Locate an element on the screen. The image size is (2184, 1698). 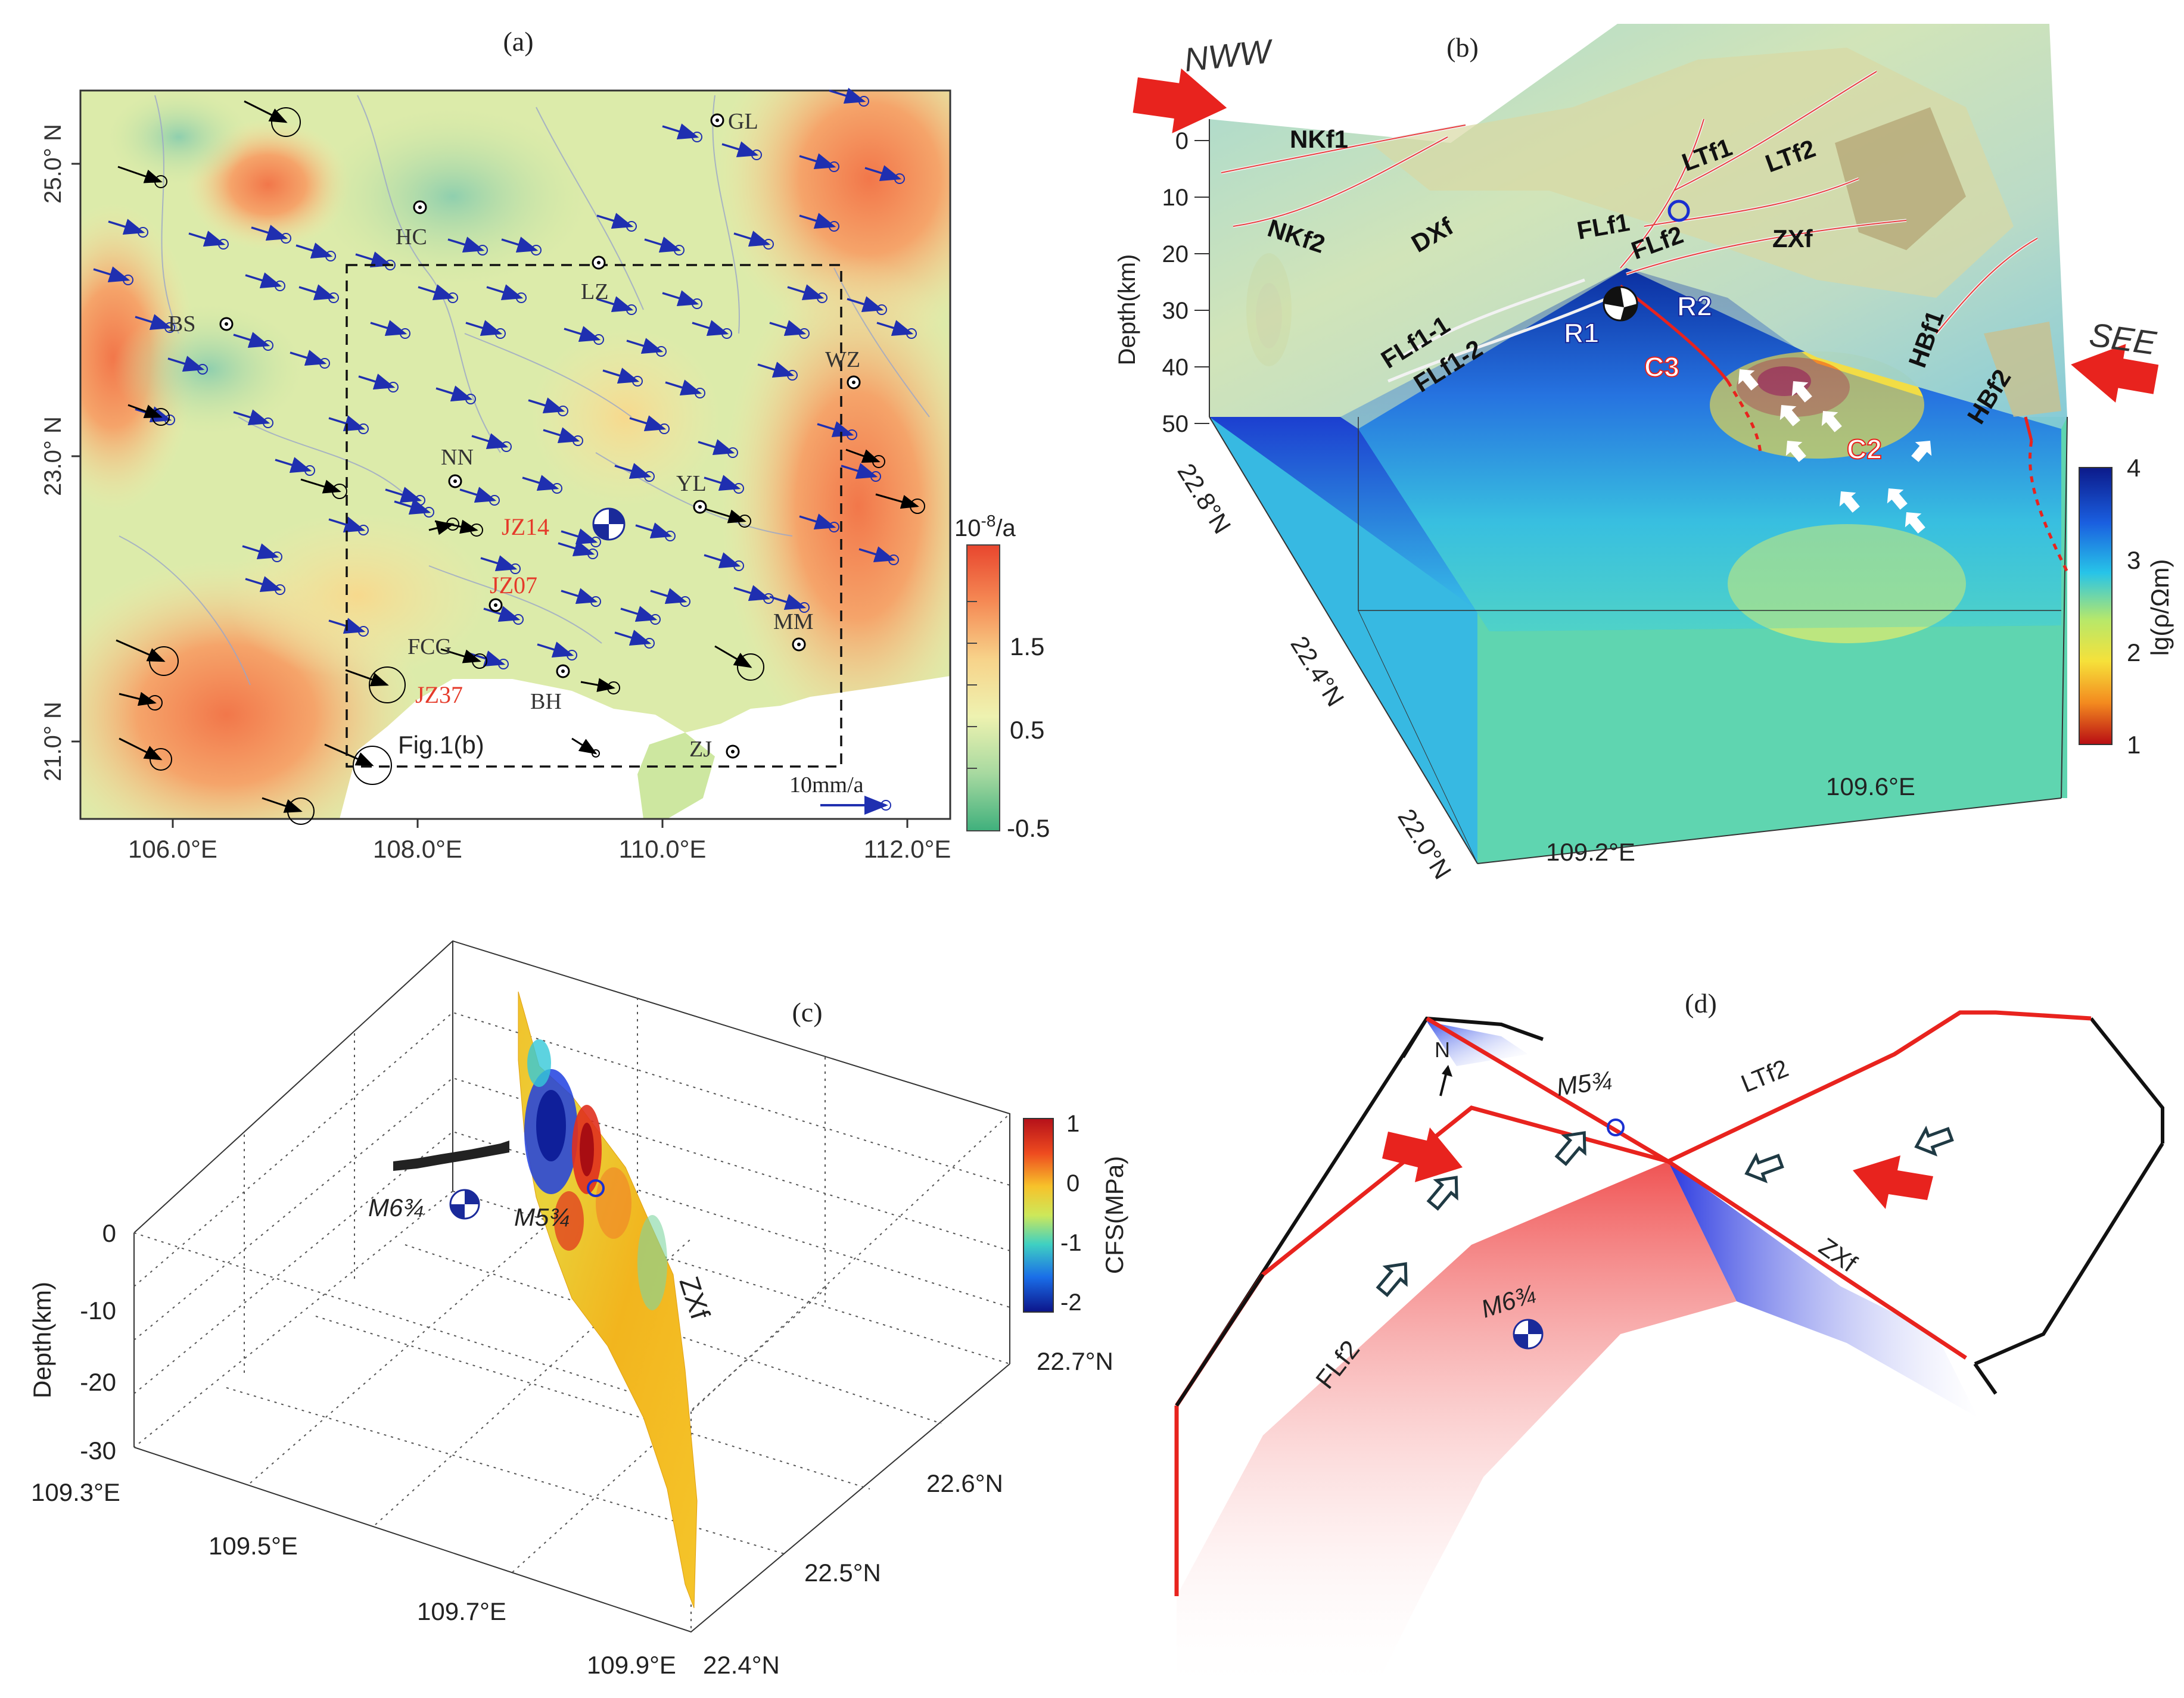
depth-tick: -20 is located at coordinates (98, 1382).